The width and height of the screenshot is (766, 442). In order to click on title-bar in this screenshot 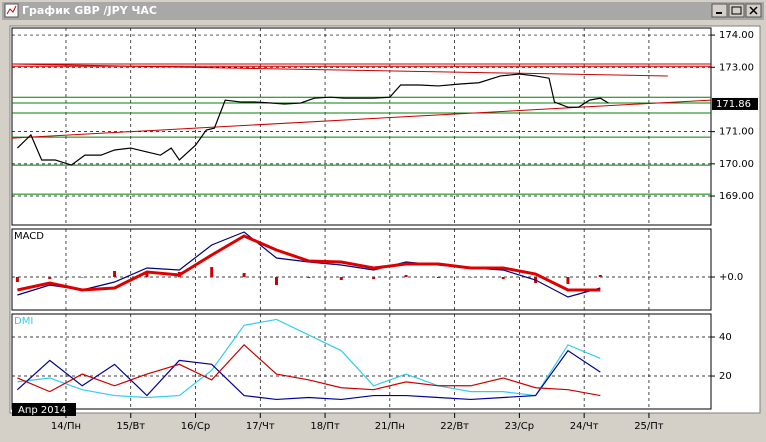, I will do `click(383, 11)`.